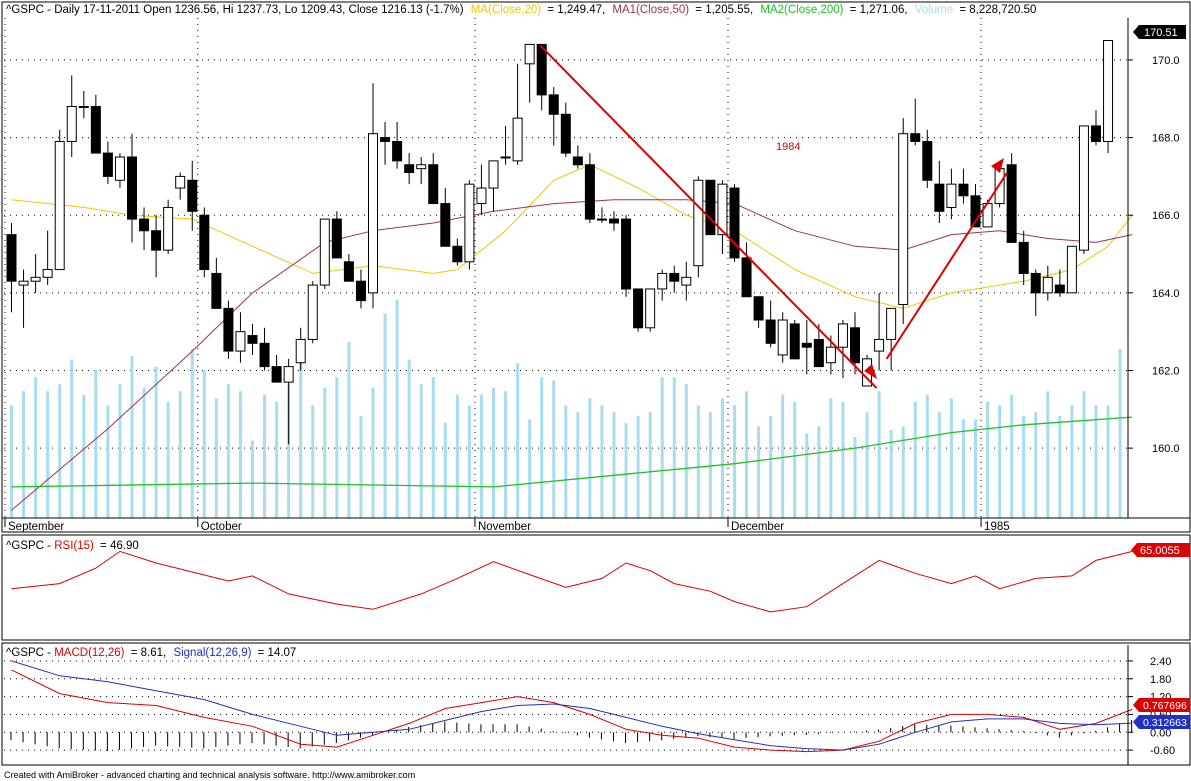 The width and height of the screenshot is (1191, 781). I want to click on macd-tag-shape, so click(1161, 705).